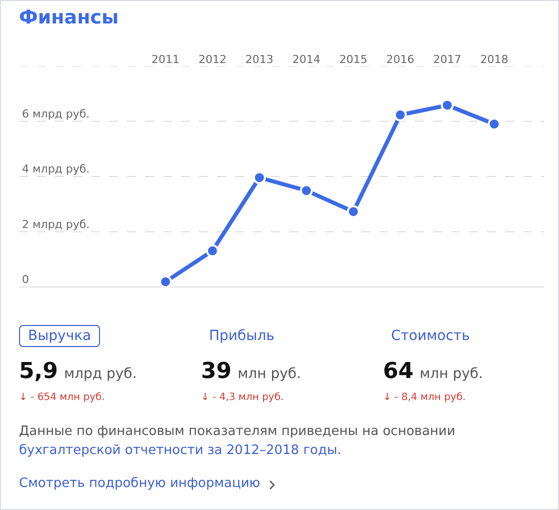 This screenshot has height=510, width=559. Describe the element at coordinates (100, 374) in the screenshot. I see `text: млрд руб.` at that location.